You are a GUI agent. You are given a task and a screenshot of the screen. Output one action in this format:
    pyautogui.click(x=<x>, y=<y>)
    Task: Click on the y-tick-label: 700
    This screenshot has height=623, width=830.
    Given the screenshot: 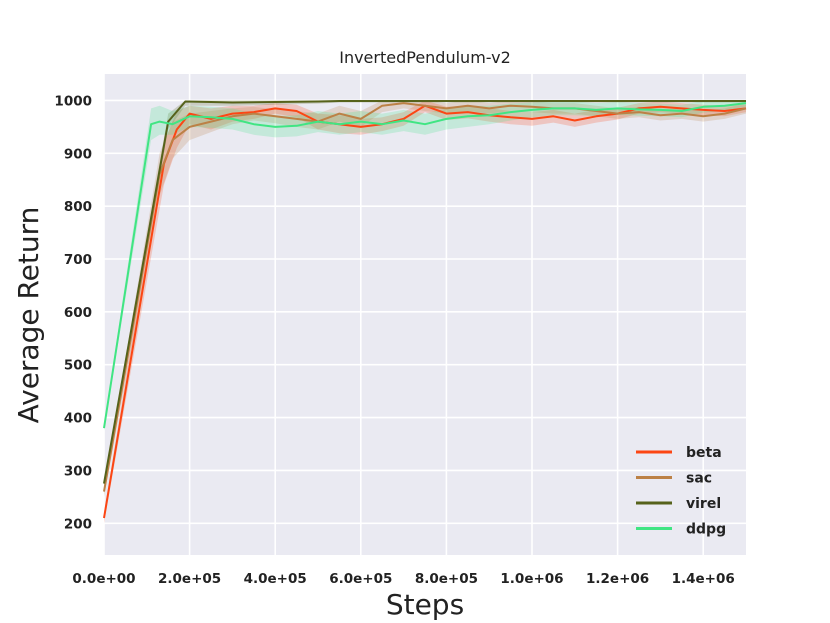 What is the action you would take?
    pyautogui.click(x=78, y=260)
    